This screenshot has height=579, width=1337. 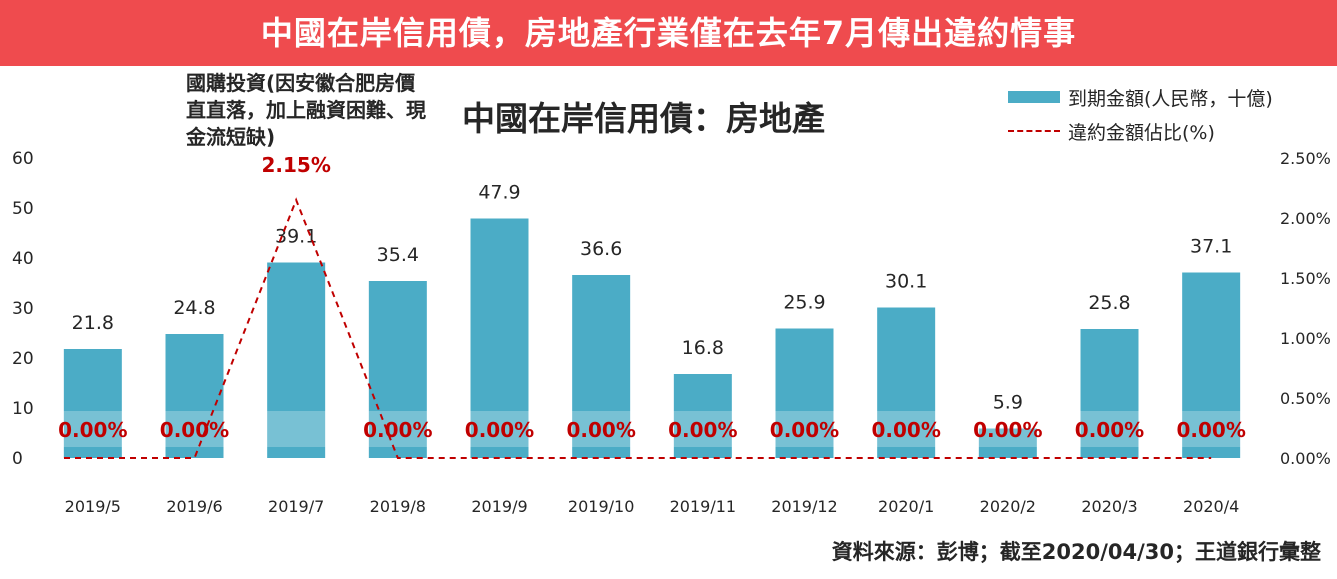 What do you see at coordinates (804, 506) in the screenshot?
I see `x-tick-label: 2019/12` at bounding box center [804, 506].